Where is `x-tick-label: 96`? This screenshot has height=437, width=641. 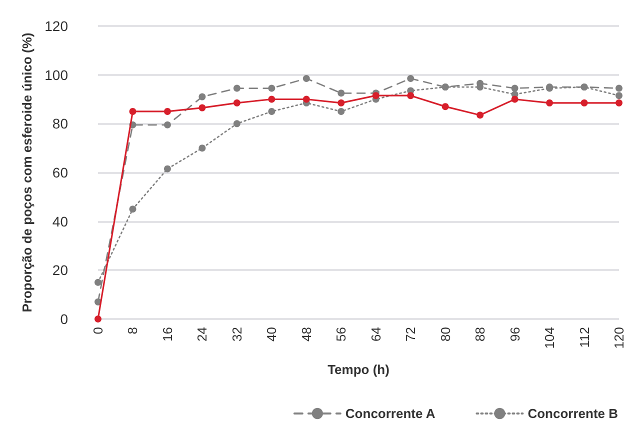
x-tick-label: 96 is located at coordinates (514, 334).